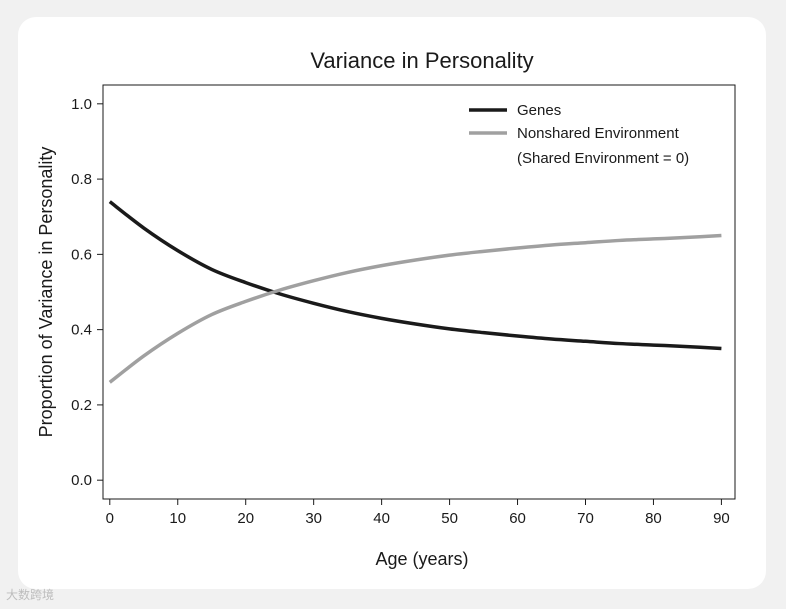 This screenshot has width=786, height=609. What do you see at coordinates (81, 480) in the screenshot?
I see `y-tick-label: 0.0` at bounding box center [81, 480].